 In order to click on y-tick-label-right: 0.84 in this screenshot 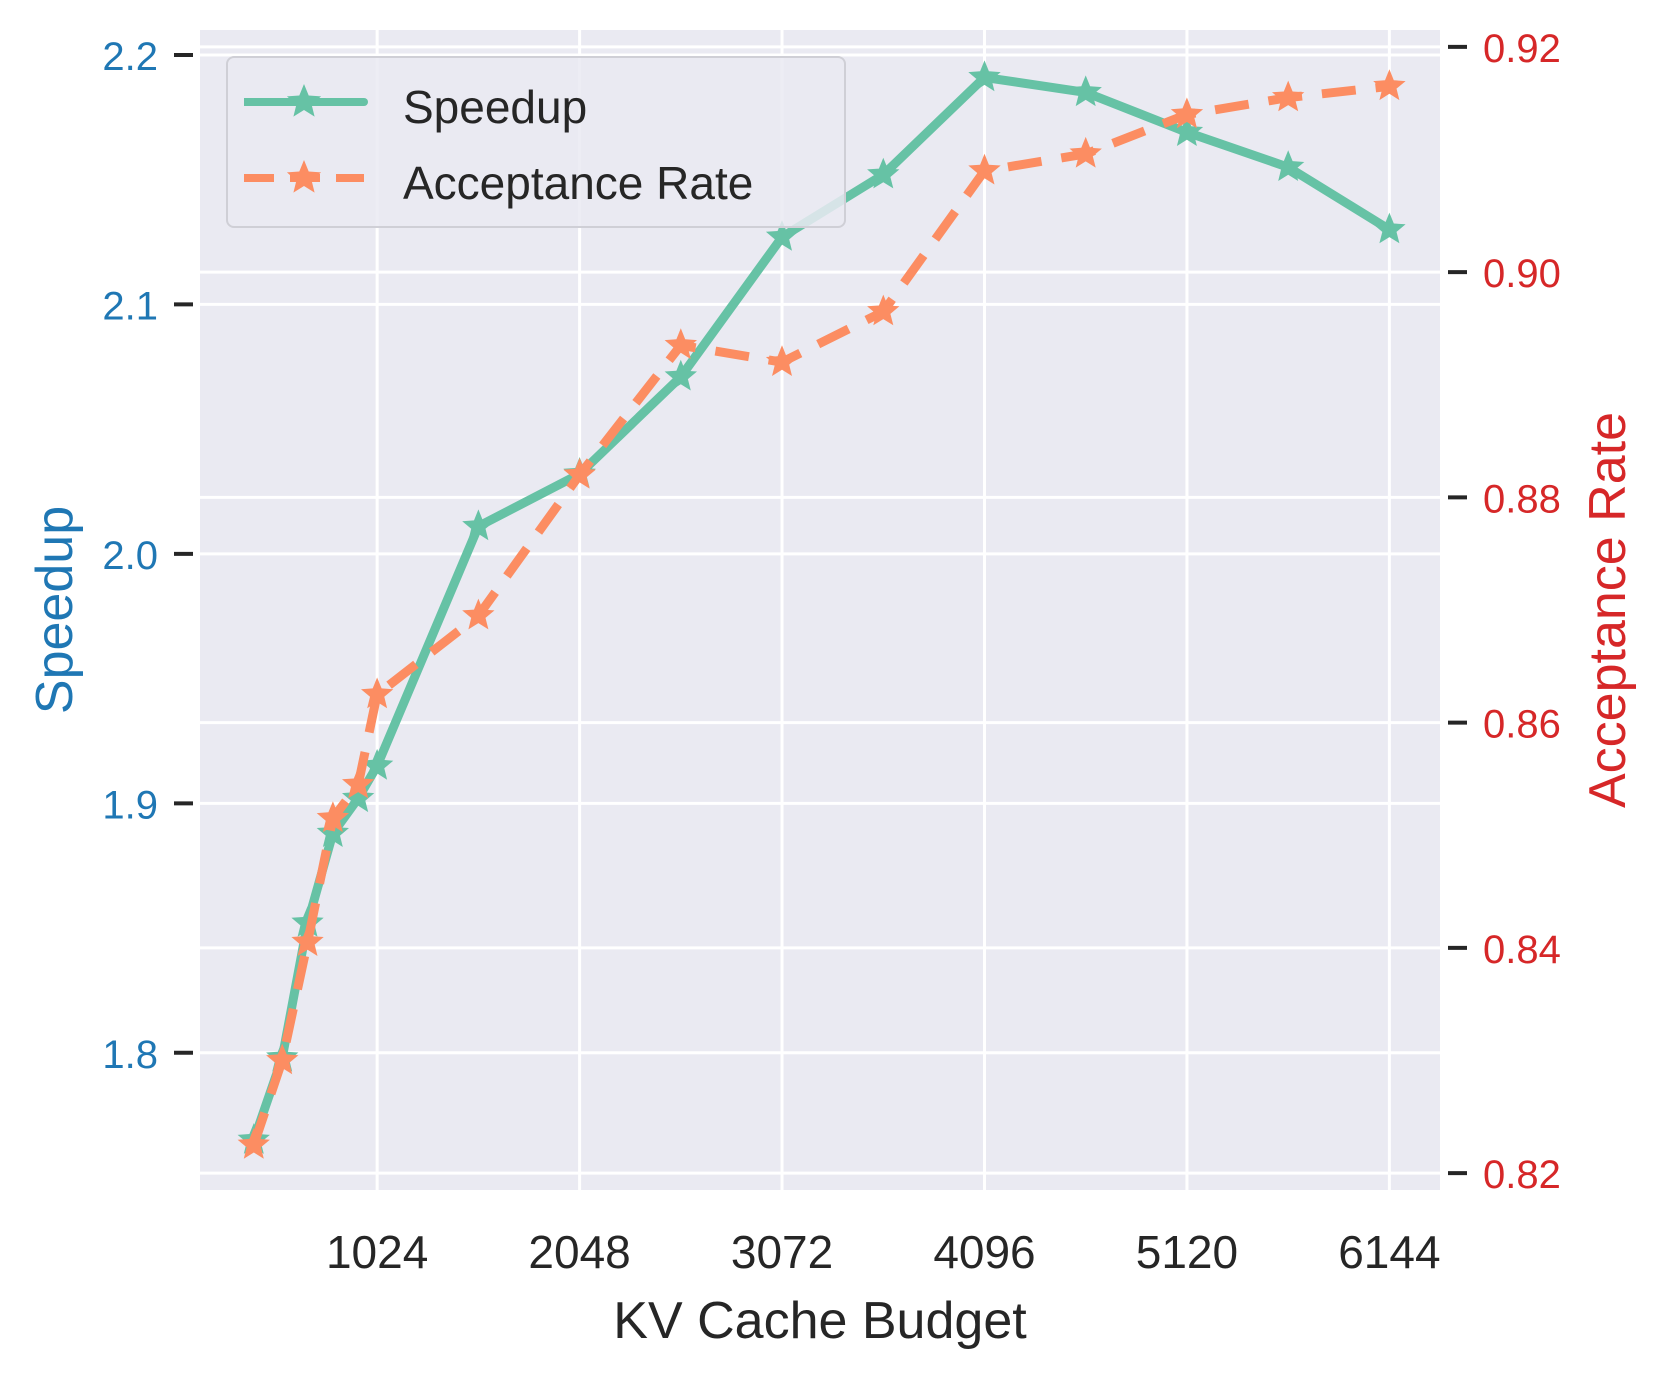, I will do `click(1522, 950)`.